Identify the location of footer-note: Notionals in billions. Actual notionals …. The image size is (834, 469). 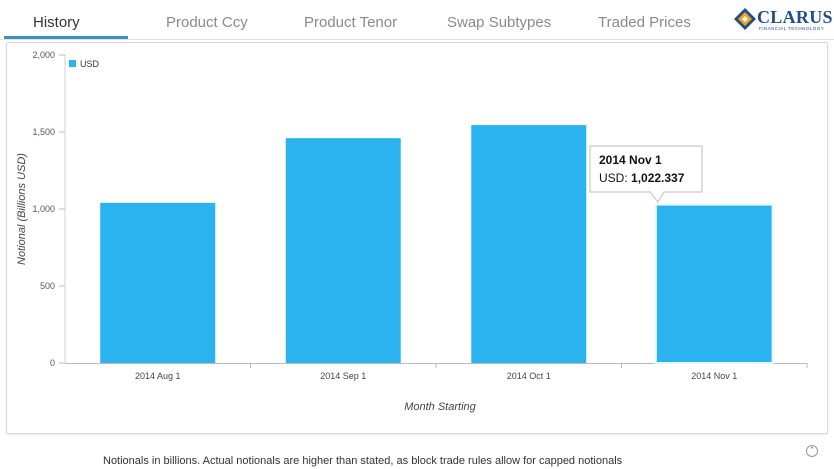
(363, 461).